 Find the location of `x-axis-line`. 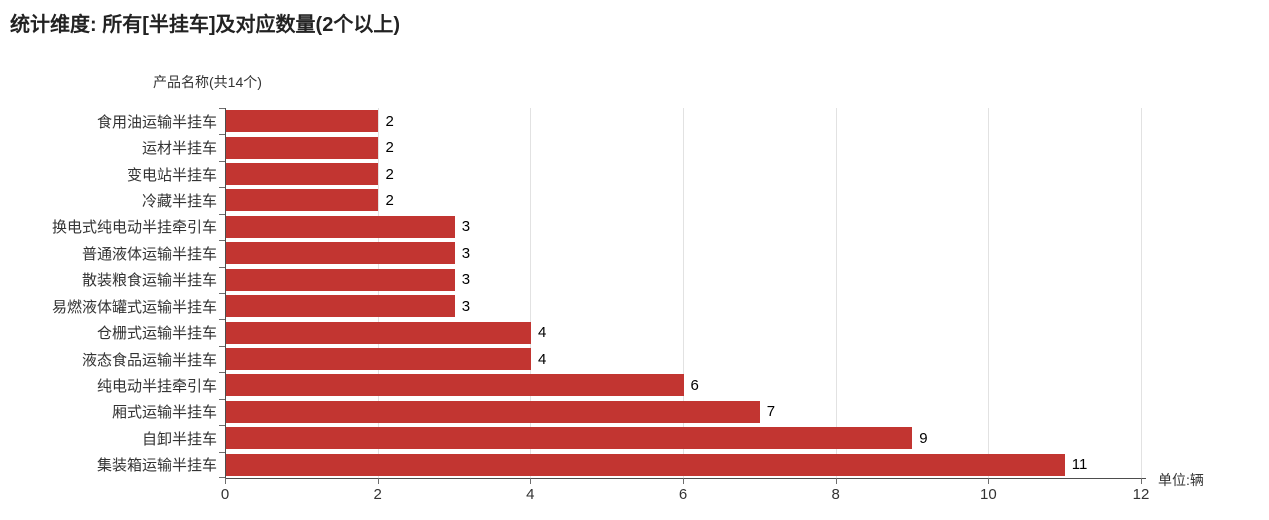

x-axis-line is located at coordinates (685, 478).